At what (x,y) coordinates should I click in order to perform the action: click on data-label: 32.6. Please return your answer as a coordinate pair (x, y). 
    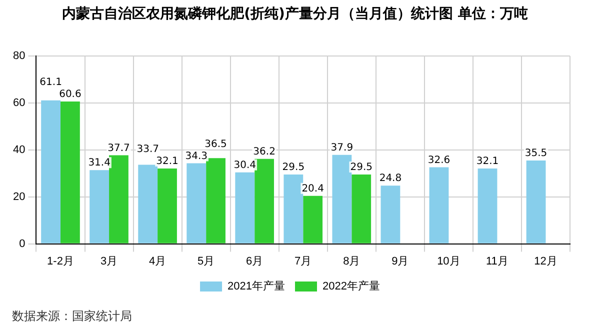
    Looking at the image, I should click on (439, 160).